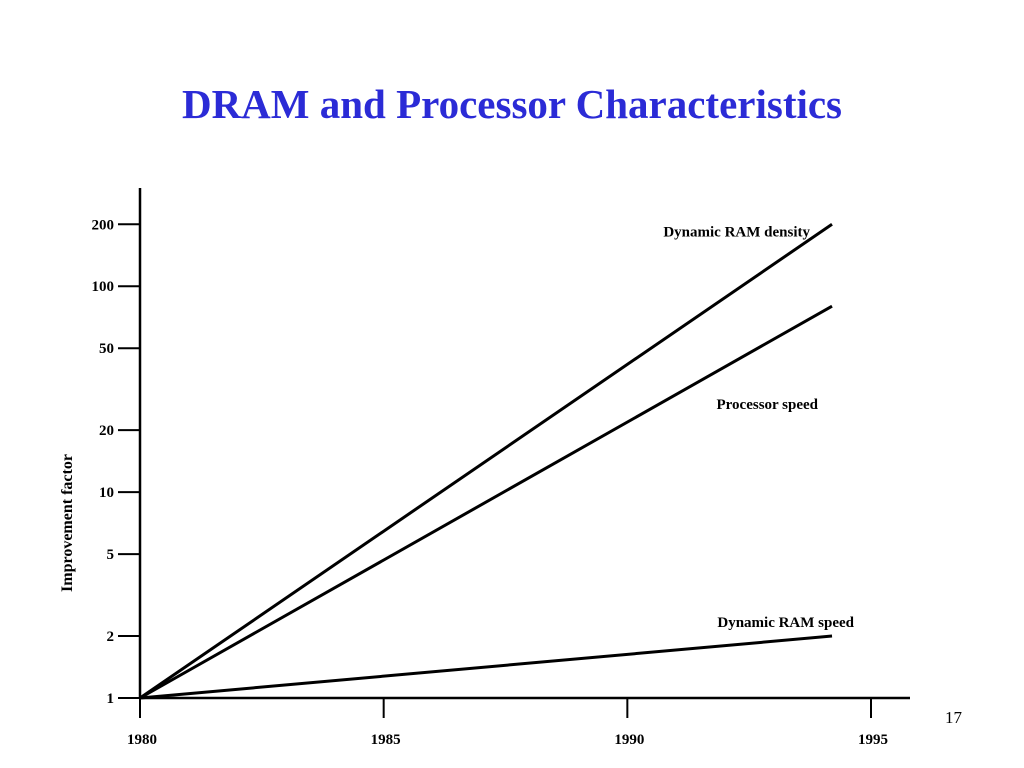 The height and width of the screenshot is (768, 1024). I want to click on series-label-2: Processor speed, so click(768, 405).